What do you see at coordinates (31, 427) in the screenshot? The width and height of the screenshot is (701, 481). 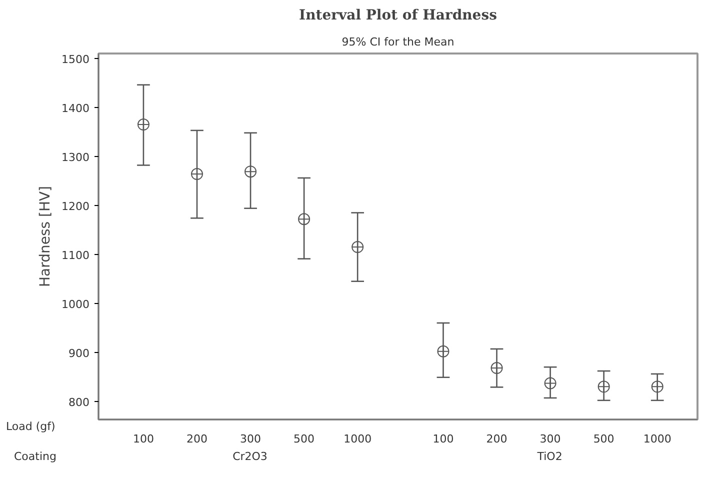 I see `x-axis-title: Load (gf)` at bounding box center [31, 427].